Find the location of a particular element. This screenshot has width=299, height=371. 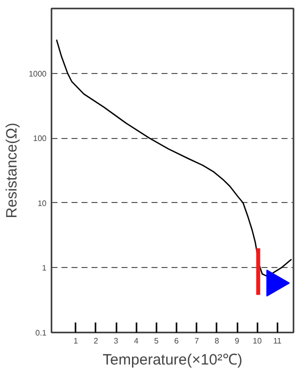

y-tick-label: 0.1 is located at coordinates (41, 333).